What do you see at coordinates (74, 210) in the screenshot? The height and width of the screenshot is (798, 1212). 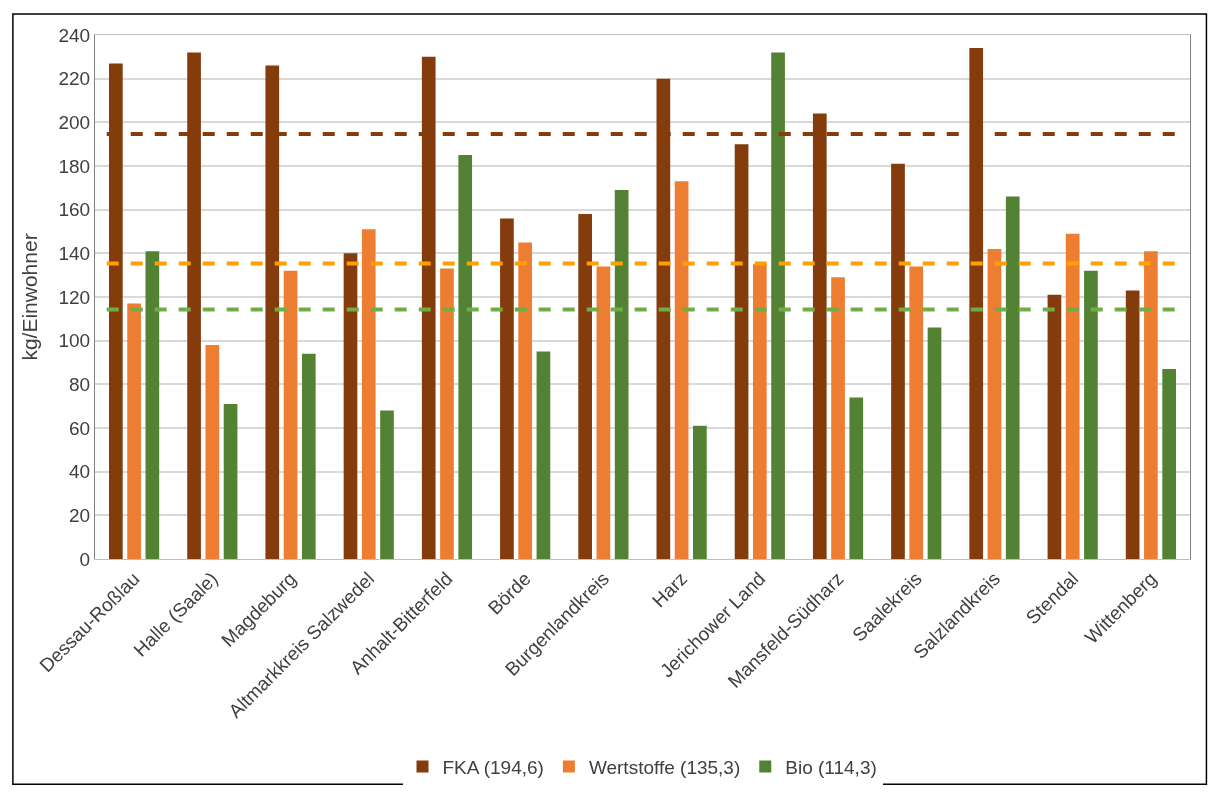 I see `y-tick-label: 160` at bounding box center [74, 210].